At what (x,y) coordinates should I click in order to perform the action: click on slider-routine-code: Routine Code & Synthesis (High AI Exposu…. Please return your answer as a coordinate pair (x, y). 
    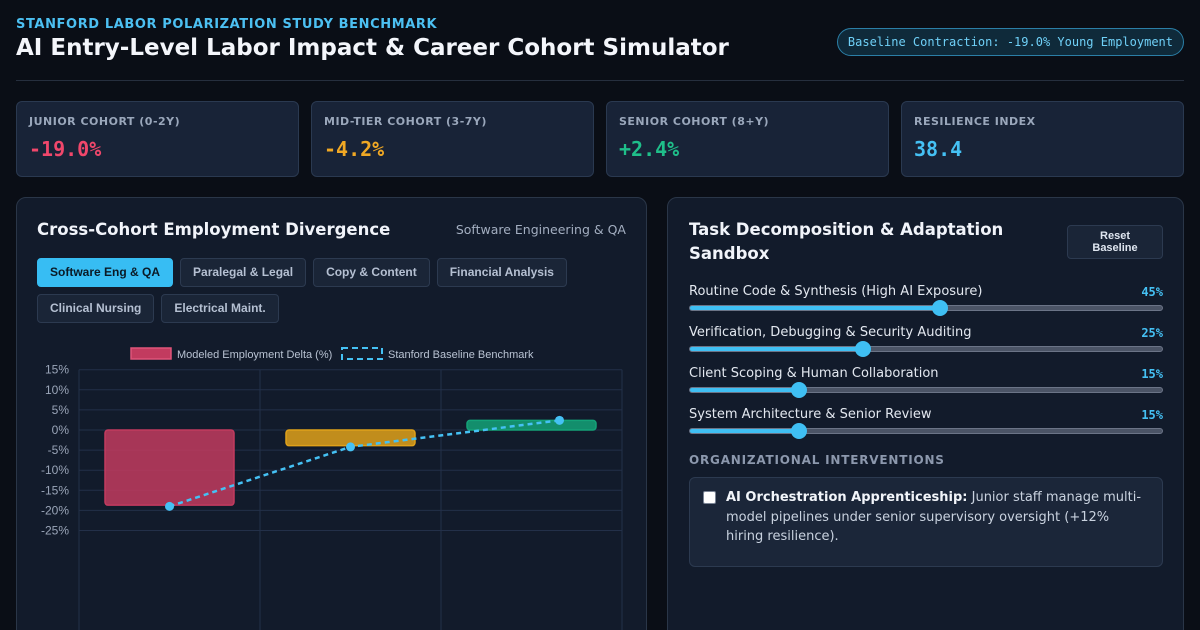
    Looking at the image, I should click on (926, 303).